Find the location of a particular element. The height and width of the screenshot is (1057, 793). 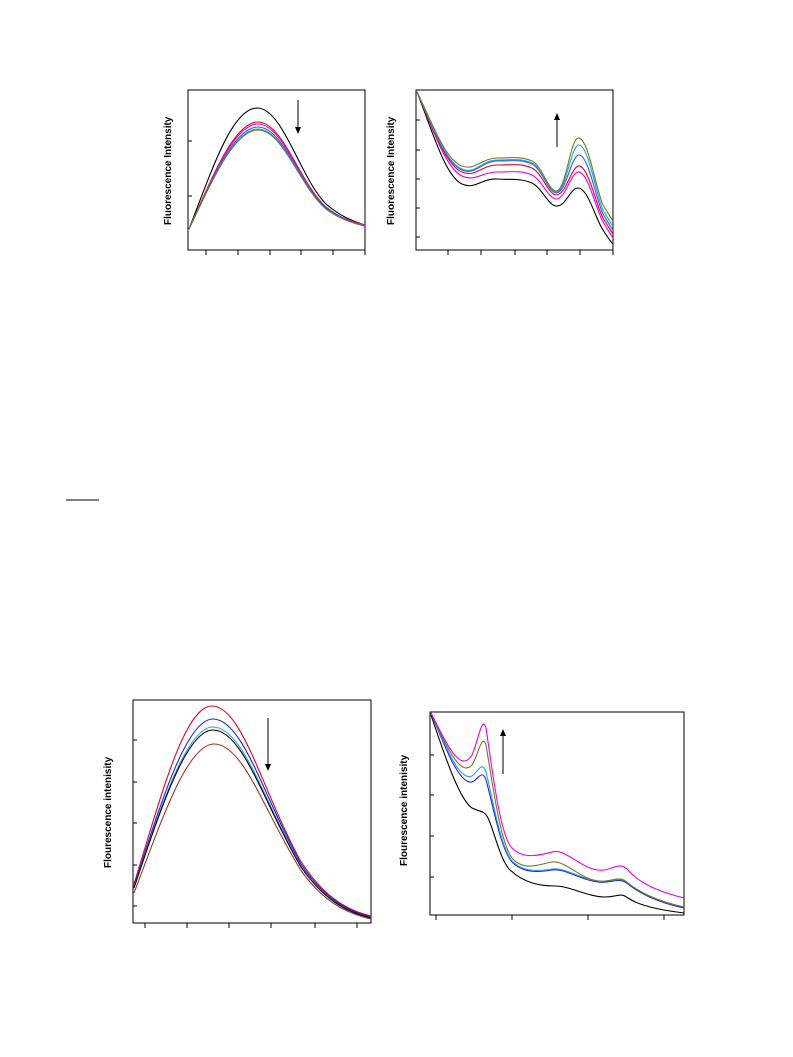

chart-3-ticks is located at coordinates (245, 833).